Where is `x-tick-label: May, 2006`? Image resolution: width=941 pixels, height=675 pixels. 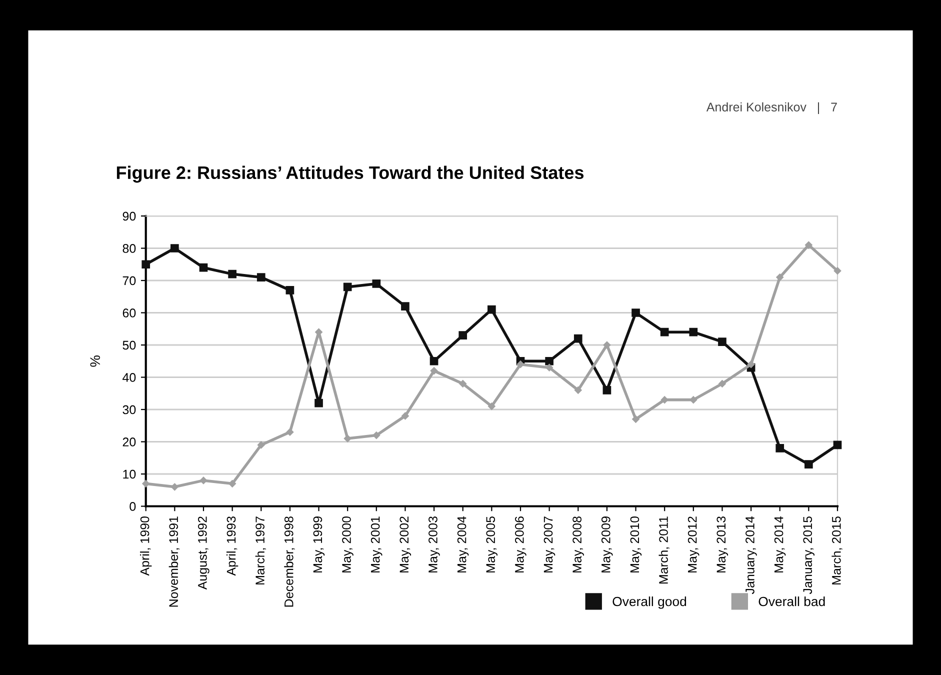 x-tick-label: May, 2006 is located at coordinates (520, 544).